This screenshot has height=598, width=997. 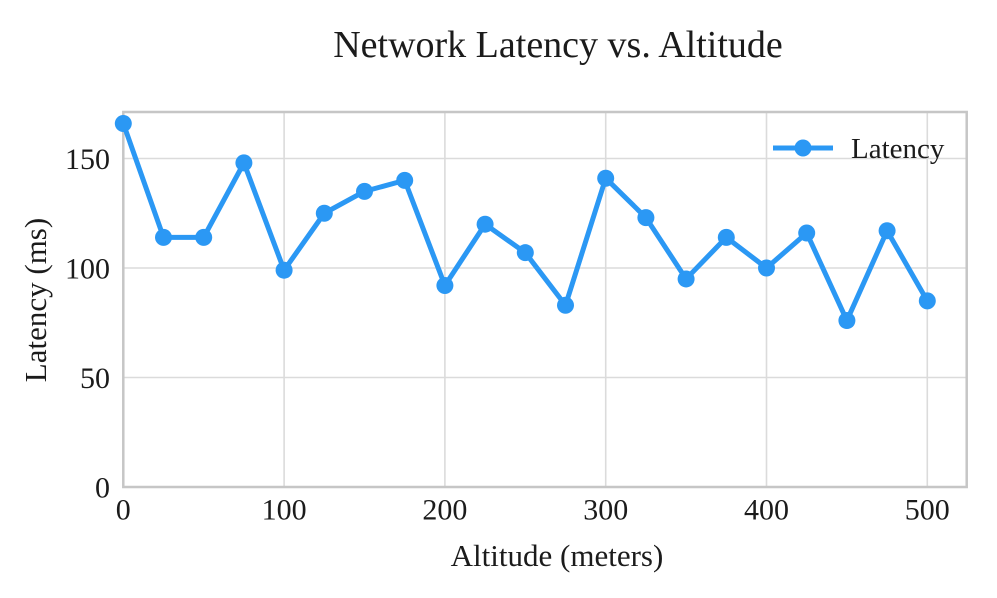 I want to click on x-tick-label: 100, so click(x=284, y=510).